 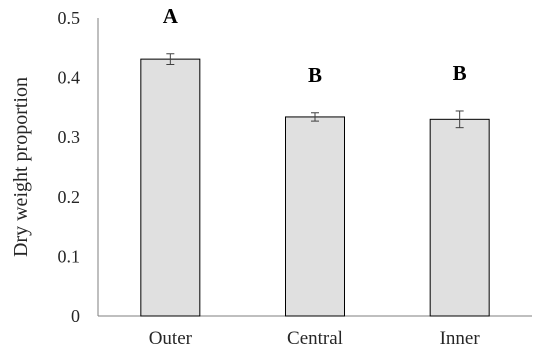 What do you see at coordinates (459, 217) in the screenshot?
I see `bar-inner` at bounding box center [459, 217].